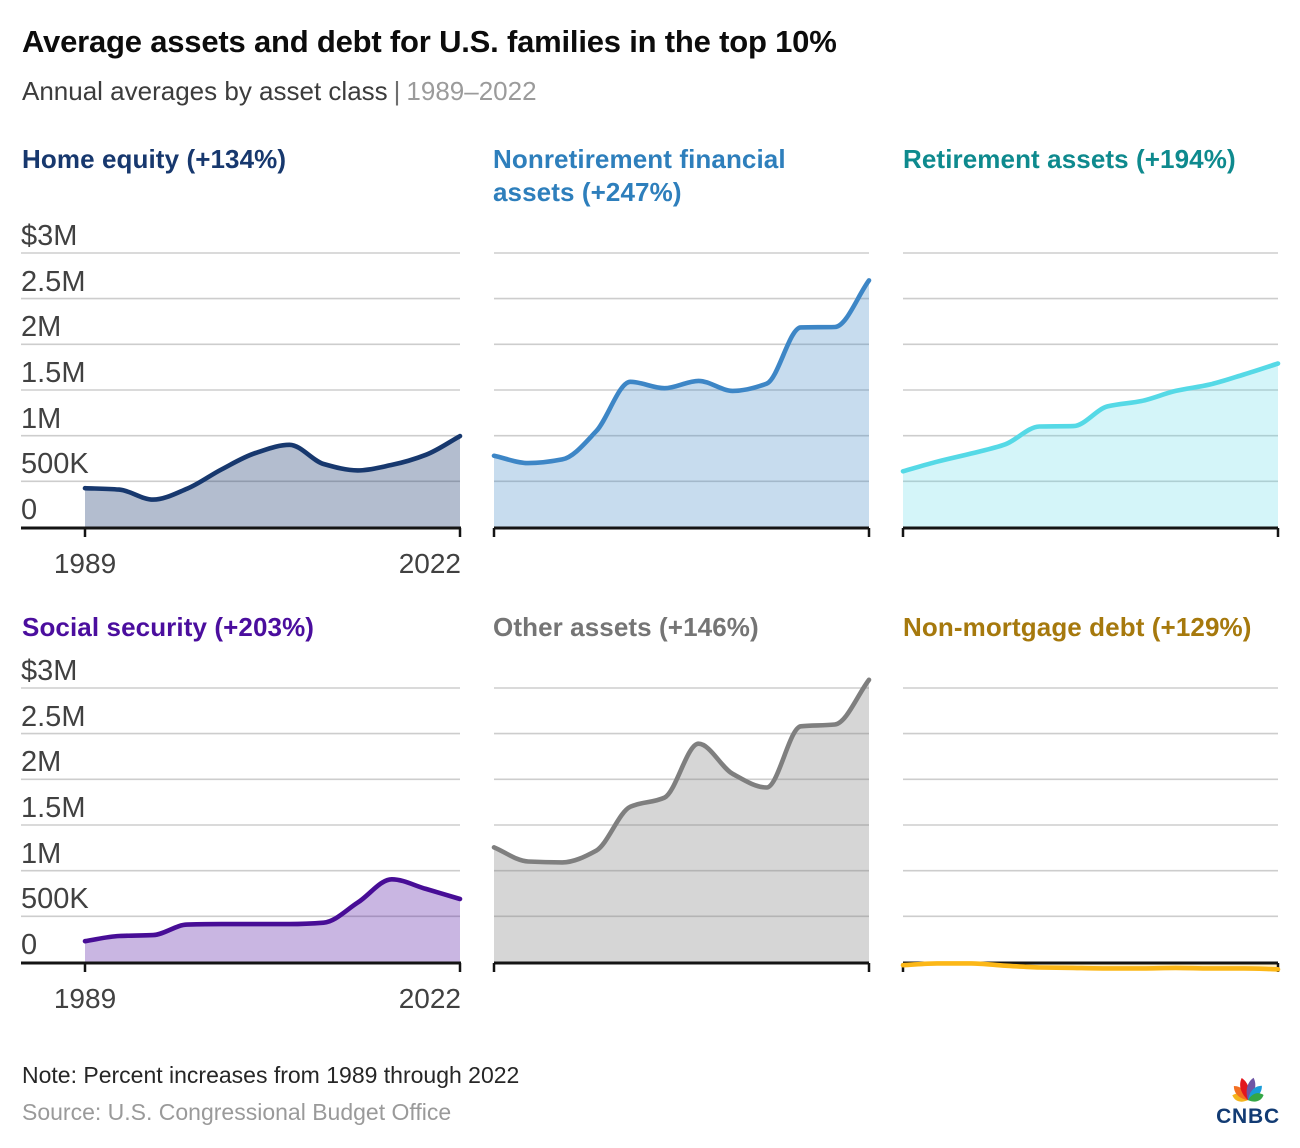  What do you see at coordinates (1077, 627) in the screenshot?
I see `chart-title-non-mortgage-debt: Non-mortgage debt (+129%)` at bounding box center [1077, 627].